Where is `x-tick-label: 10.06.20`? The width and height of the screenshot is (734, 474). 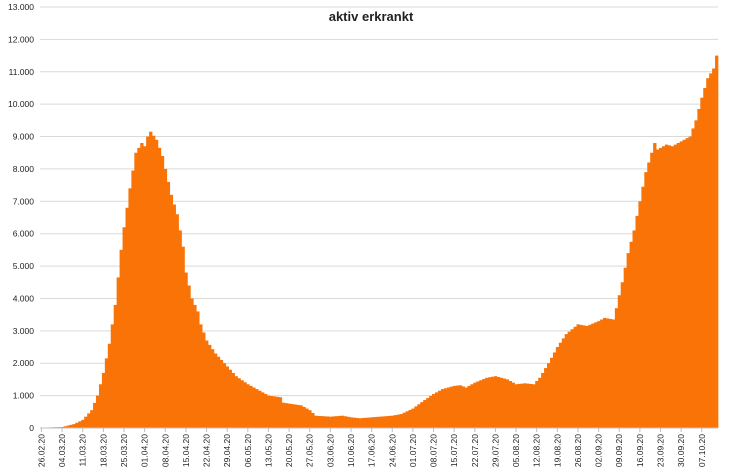 x-tick-label: 10.06.20 is located at coordinates (351, 450).